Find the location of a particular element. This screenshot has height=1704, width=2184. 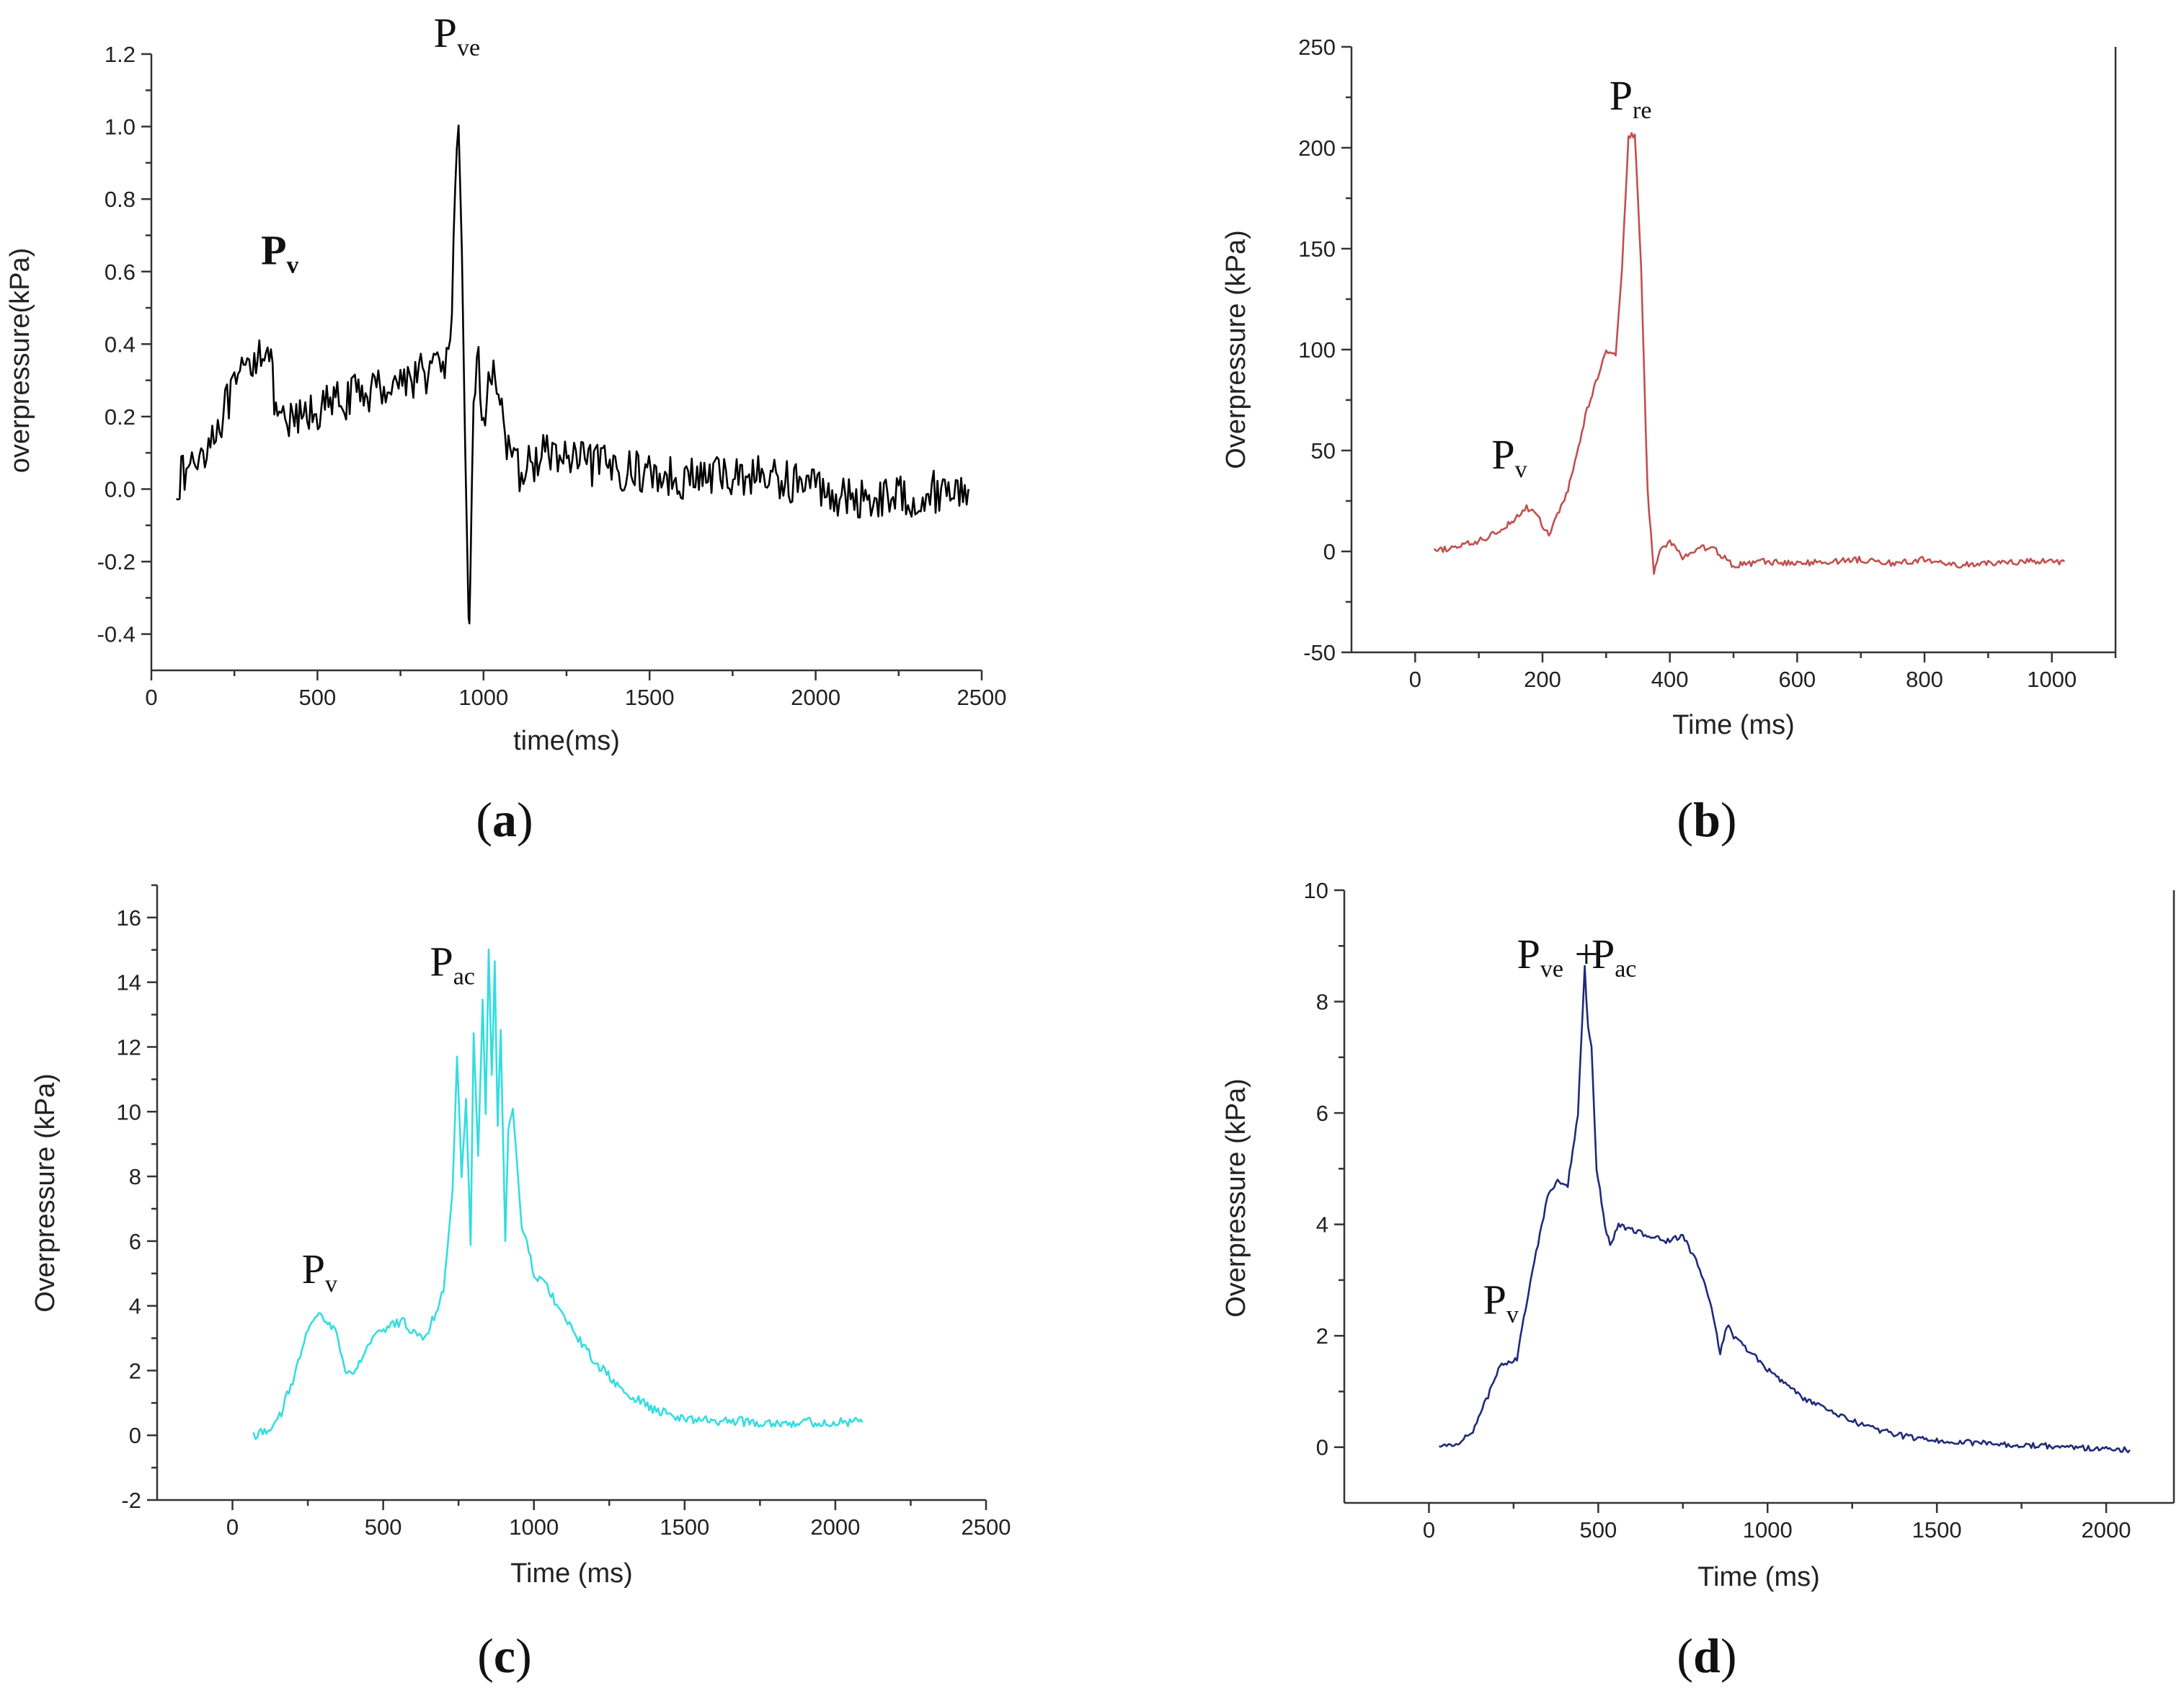

y-tick-label: 150 is located at coordinates (1317, 249).